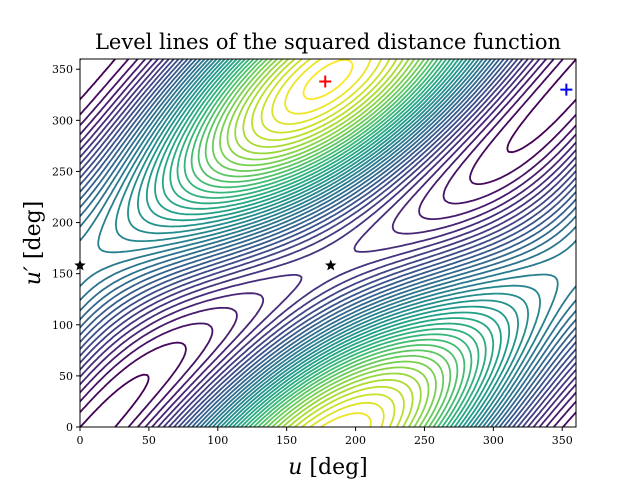 The image size is (640, 480). Describe the element at coordinates (62, 325) in the screenshot. I see `y-tick-label: 100` at that location.